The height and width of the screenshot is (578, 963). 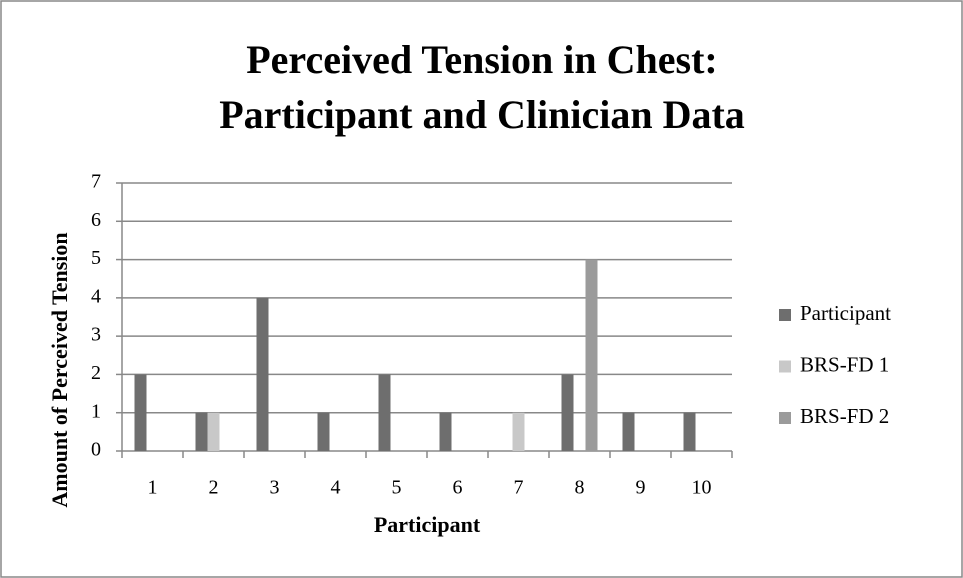 I want to click on x-axis-label: Participant, so click(x=427, y=524).